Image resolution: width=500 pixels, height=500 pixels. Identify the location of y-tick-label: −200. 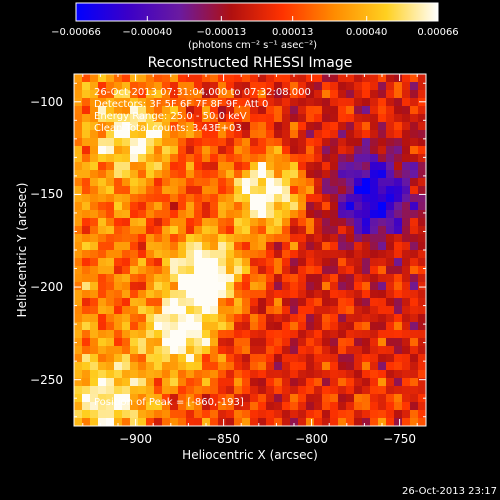
(46, 287).